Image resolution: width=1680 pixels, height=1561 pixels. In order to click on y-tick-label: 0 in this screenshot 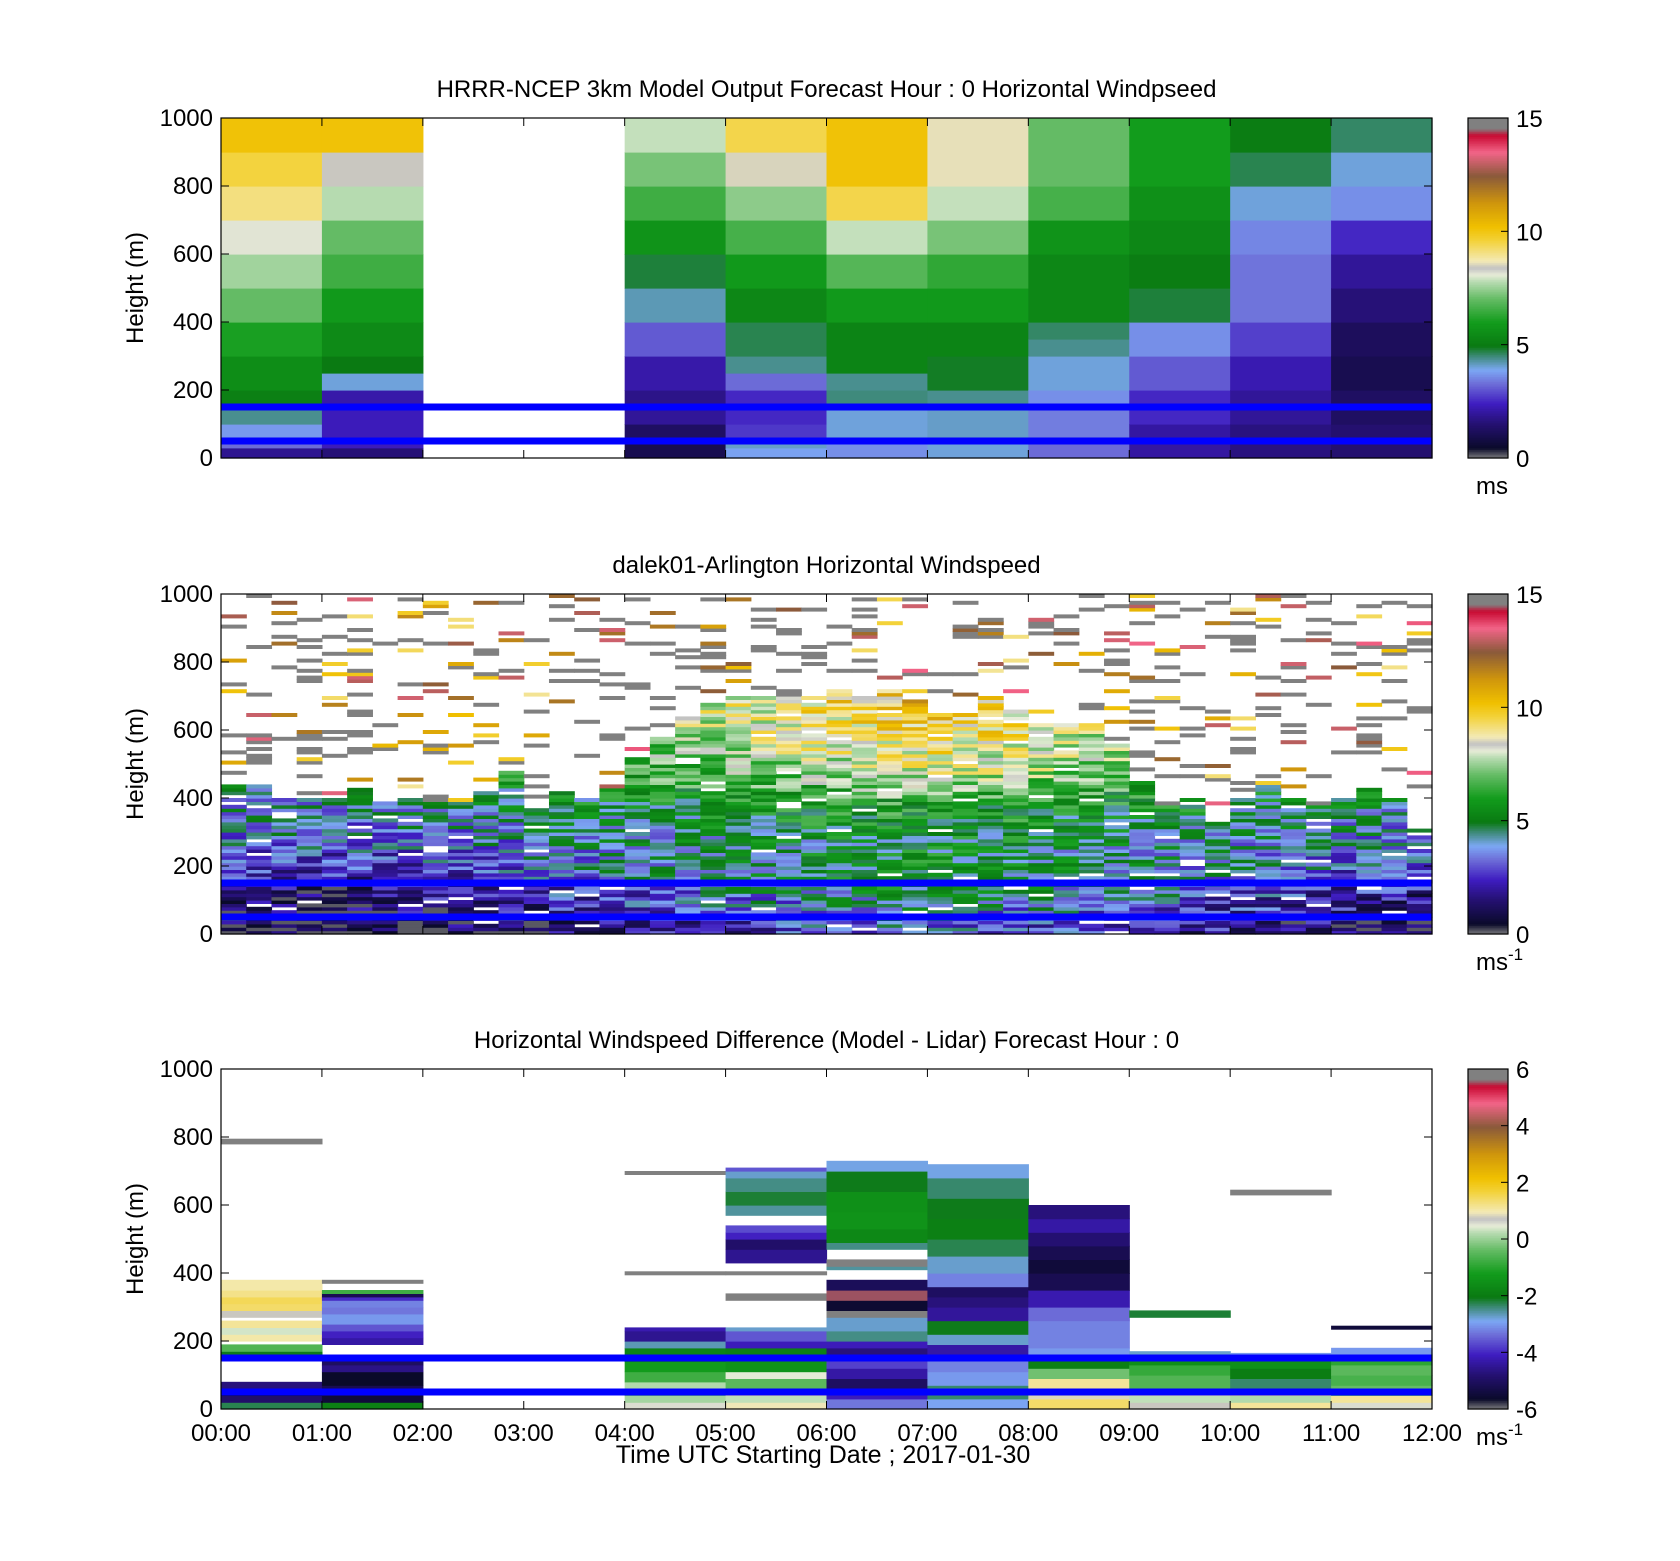, I will do `click(206, 1409)`.